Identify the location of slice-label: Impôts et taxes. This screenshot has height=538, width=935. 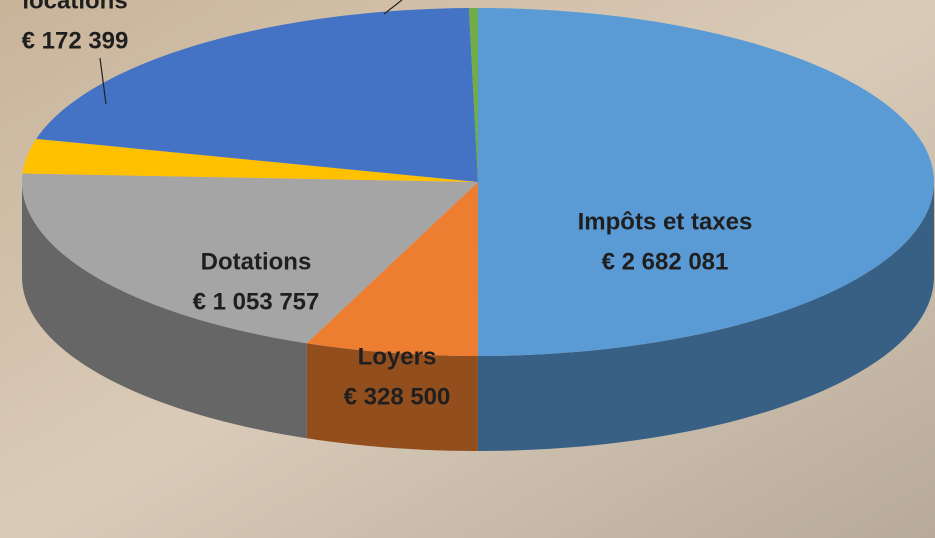
(665, 221).